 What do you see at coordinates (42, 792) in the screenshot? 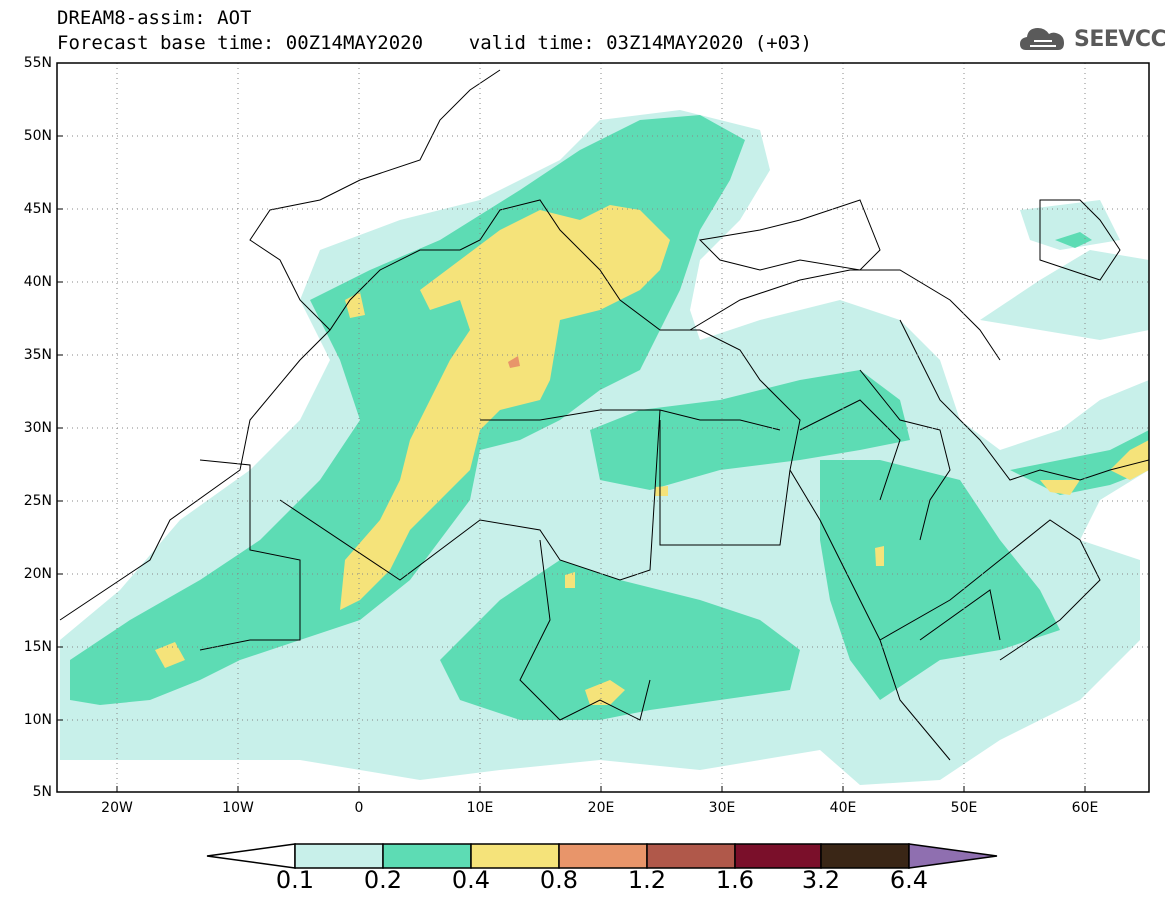
I see `lat-label: 5N` at bounding box center [42, 792].